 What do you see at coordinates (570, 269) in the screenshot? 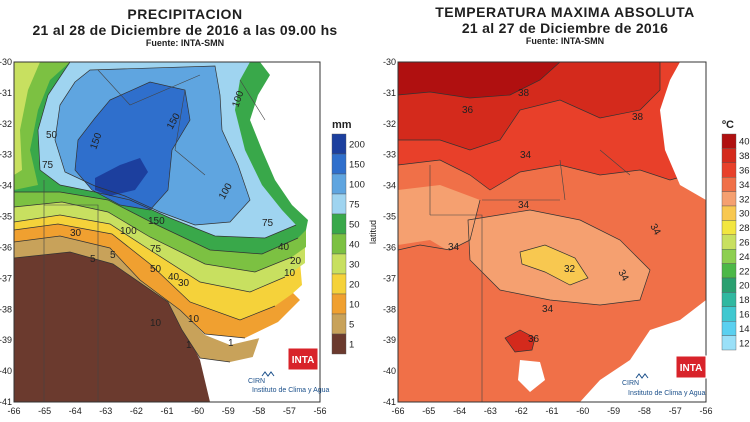
I see `temp-contour-label: 32` at bounding box center [570, 269].